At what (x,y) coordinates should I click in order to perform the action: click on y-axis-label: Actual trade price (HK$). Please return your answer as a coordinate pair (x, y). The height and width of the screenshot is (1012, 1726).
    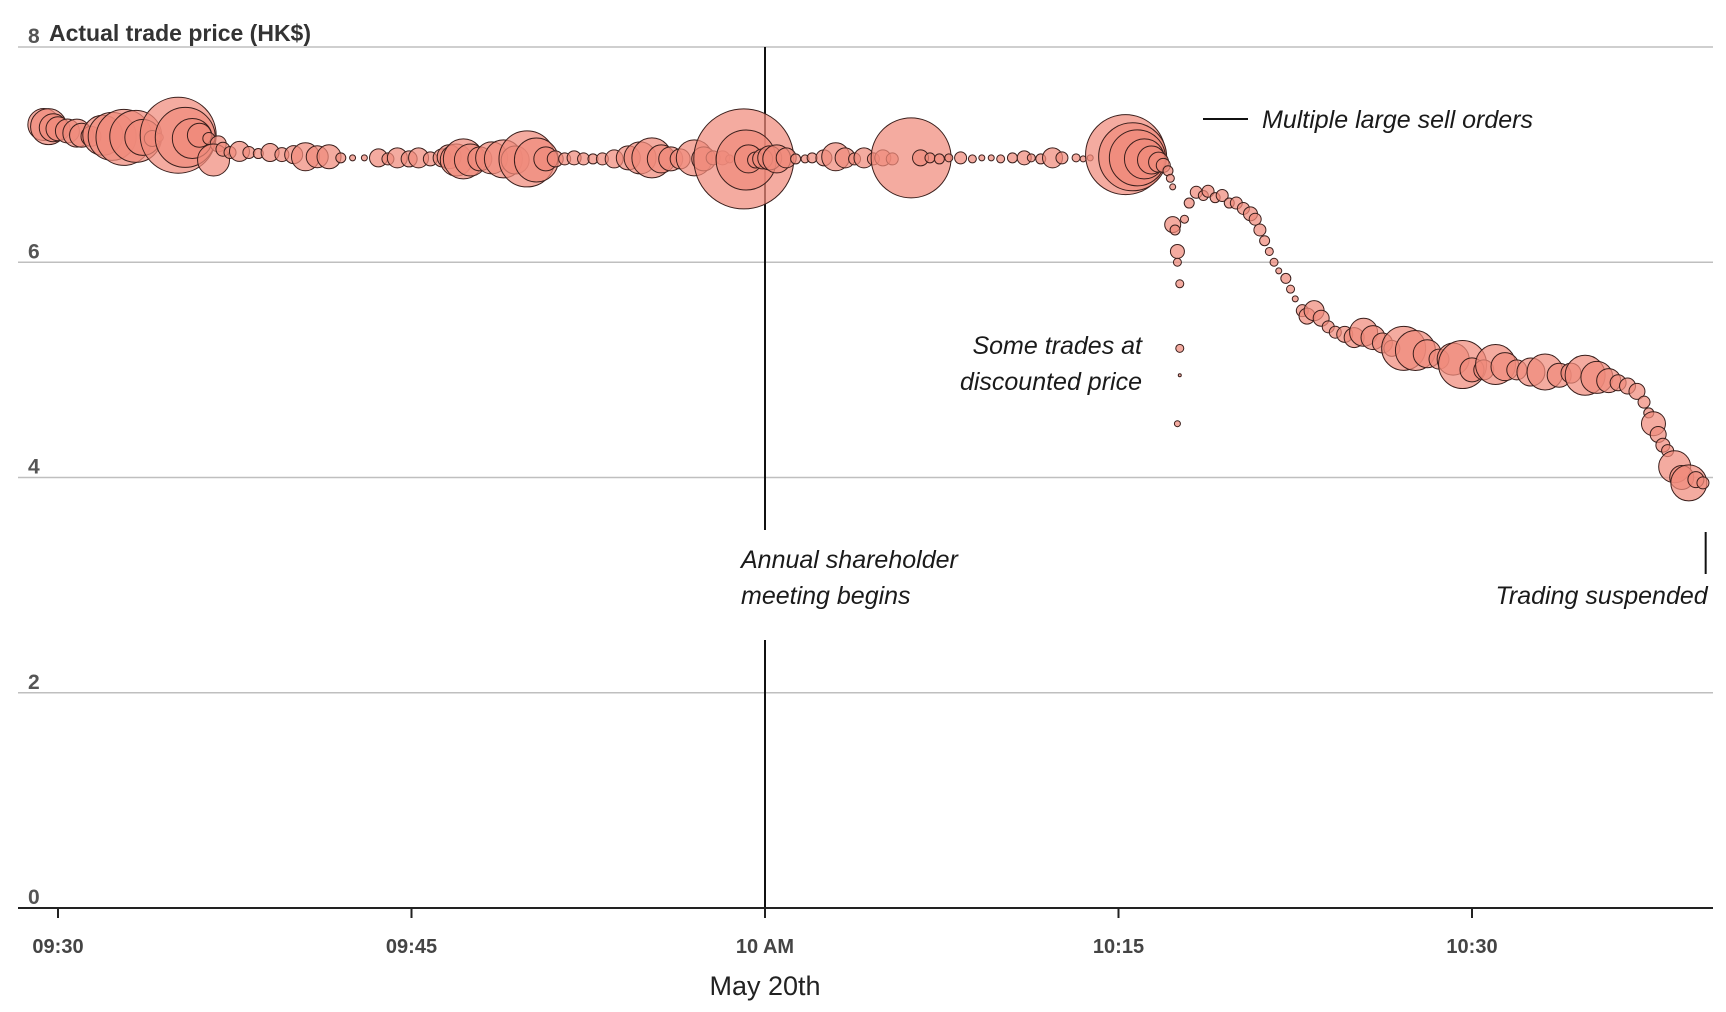
    Looking at the image, I should click on (180, 33).